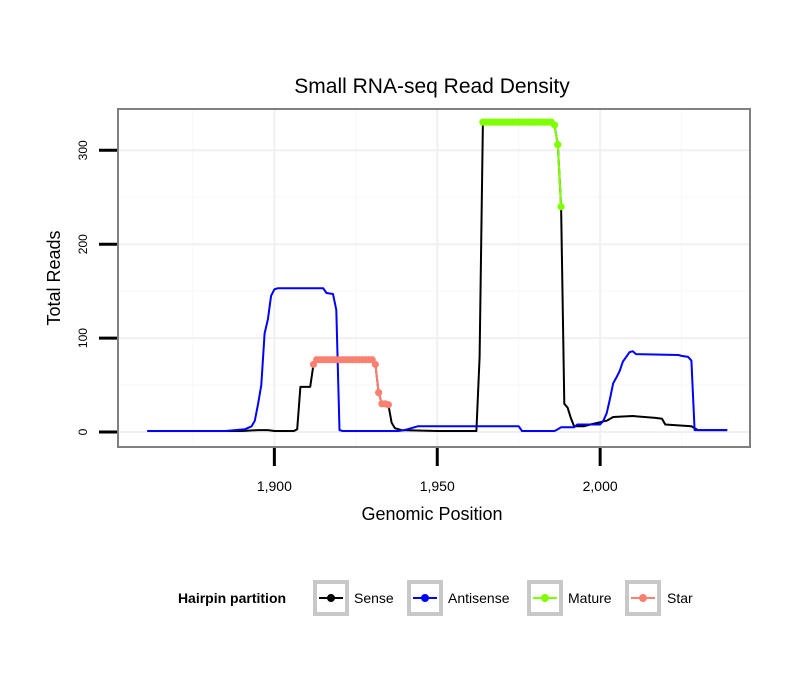 This screenshot has height=690, width=810. What do you see at coordinates (54, 277) in the screenshot?
I see `y-axis-label: Total Reads` at bounding box center [54, 277].